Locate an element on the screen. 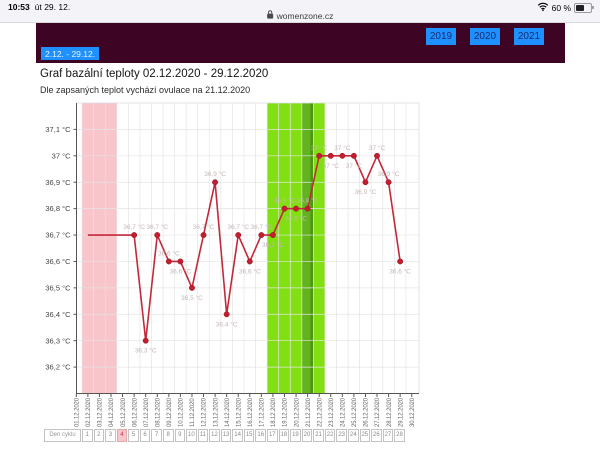 The width and height of the screenshot is (600, 450). band-fertile-window is located at coordinates (296, 248).